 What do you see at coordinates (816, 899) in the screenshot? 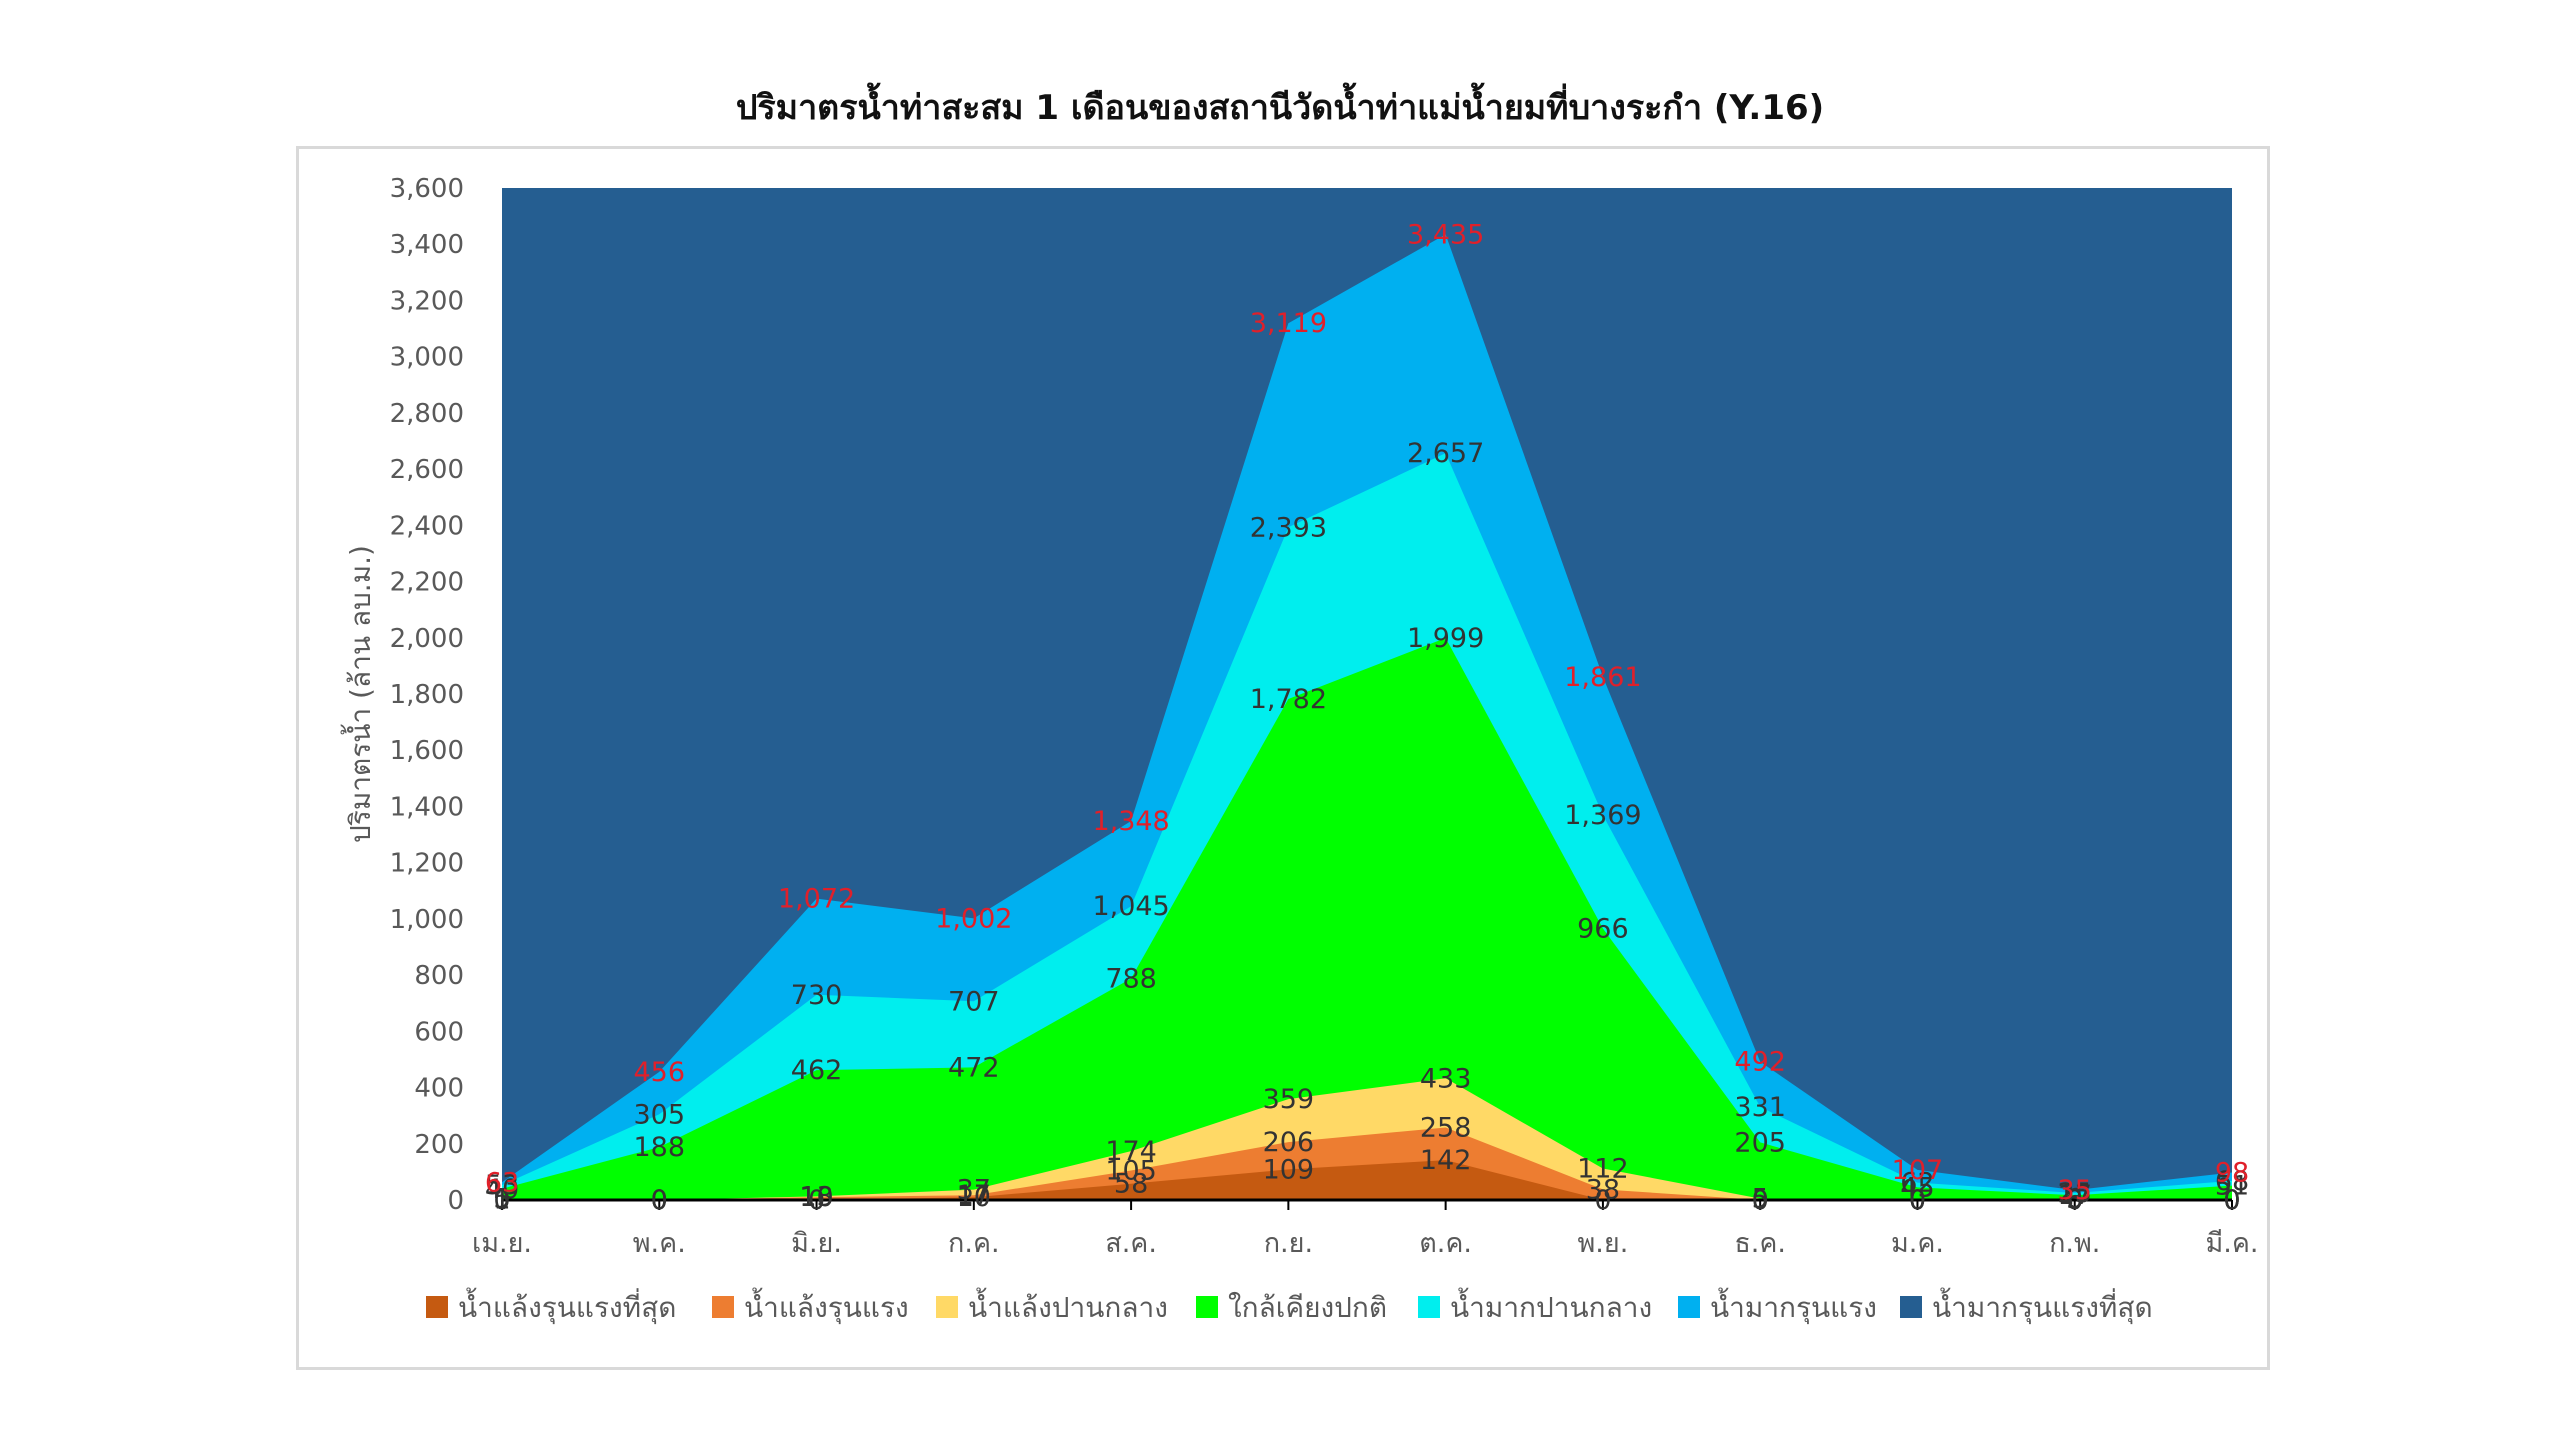
I see `data-label-series-6: 1,072` at bounding box center [816, 899].